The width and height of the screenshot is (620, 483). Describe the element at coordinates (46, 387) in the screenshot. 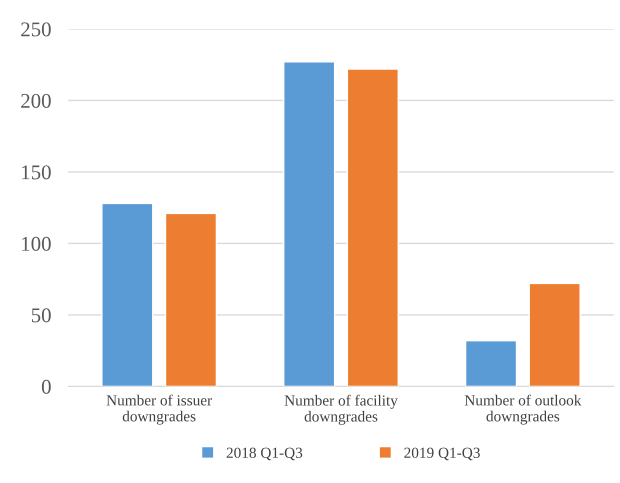

I see `y-tick-label: 0` at that location.